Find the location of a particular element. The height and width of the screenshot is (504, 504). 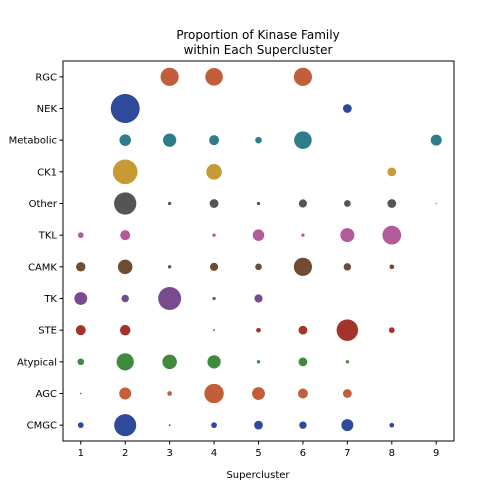

chart-title-line-1: Proportion of Kinase Family is located at coordinates (257, 35).